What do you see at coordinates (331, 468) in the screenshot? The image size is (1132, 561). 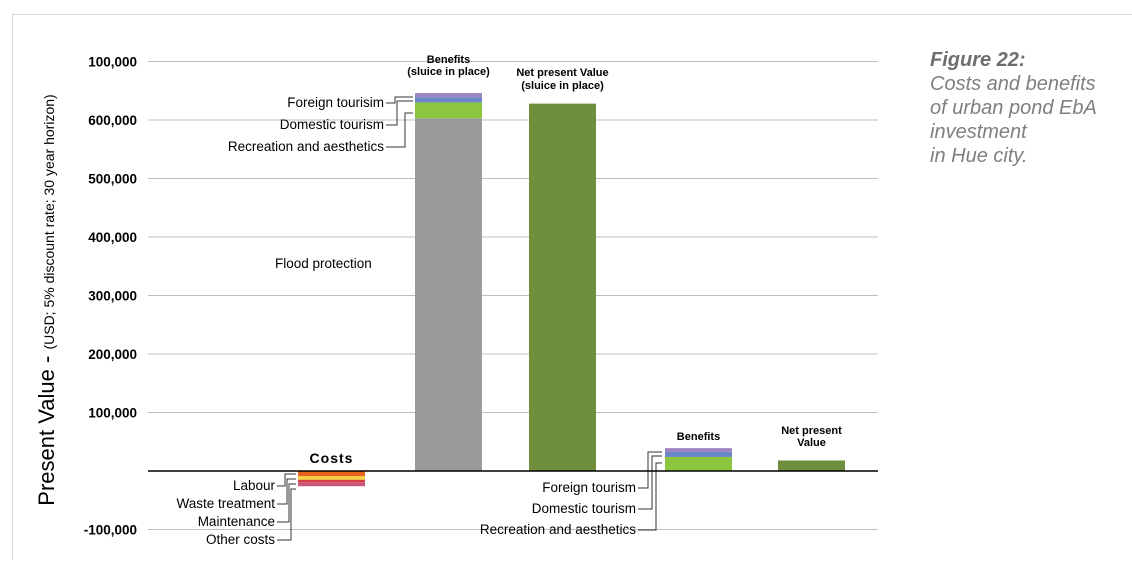 I see `bar-group: Costs` at bounding box center [331, 468].